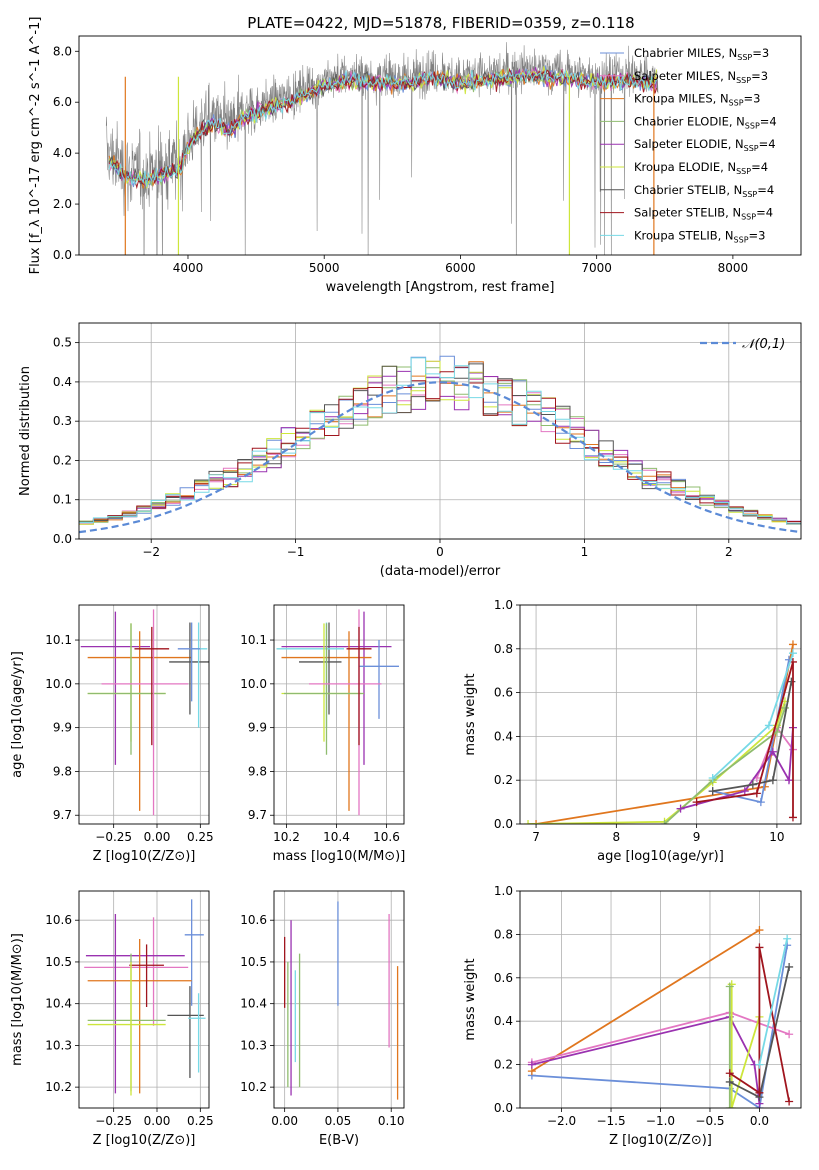 The width and height of the screenshot is (819, 1170). I want to click on y-tick-label: 10.0, so click(253, 684).